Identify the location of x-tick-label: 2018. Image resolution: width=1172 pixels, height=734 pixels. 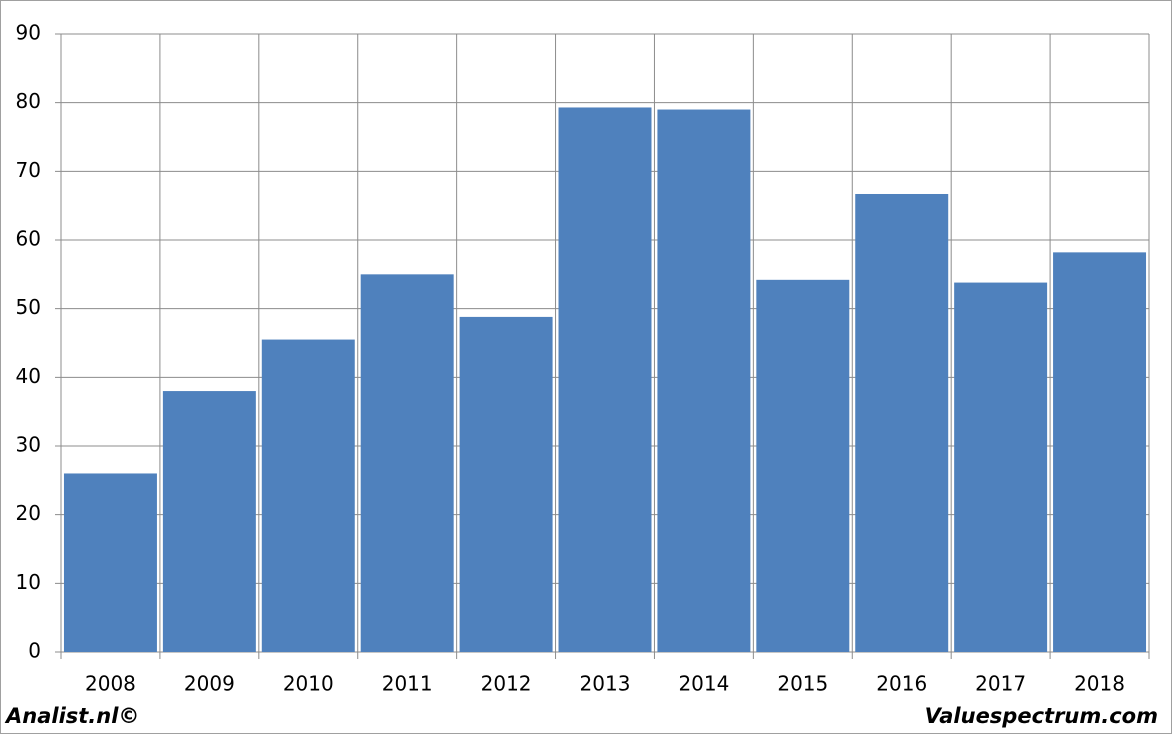
(1099, 684).